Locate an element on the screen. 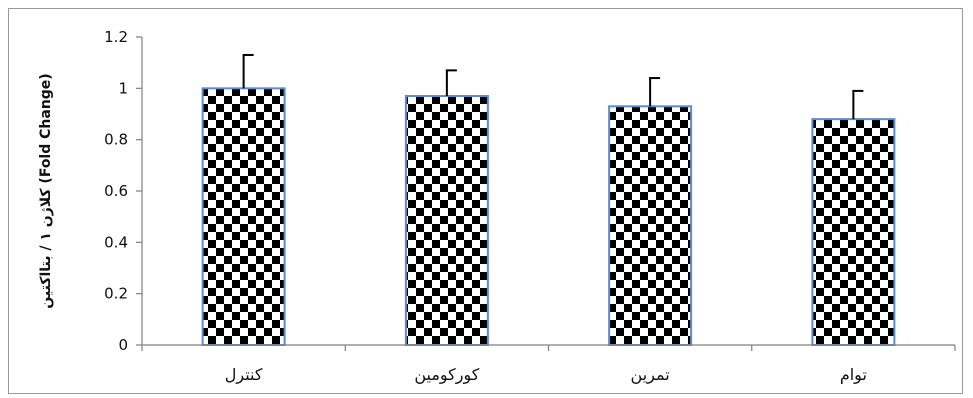  y-tick-label: 1 is located at coordinates (123, 88).